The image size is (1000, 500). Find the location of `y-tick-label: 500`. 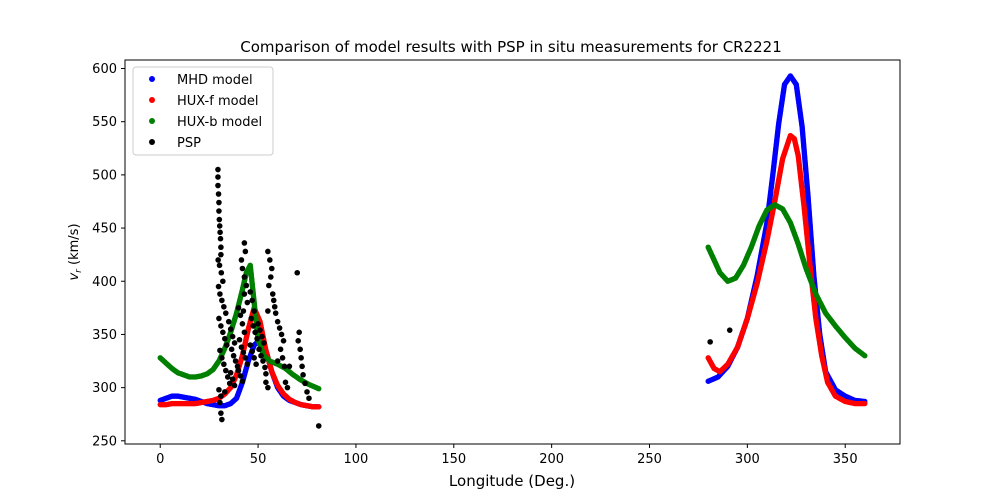

y-tick-label: 500 is located at coordinates (104, 175).